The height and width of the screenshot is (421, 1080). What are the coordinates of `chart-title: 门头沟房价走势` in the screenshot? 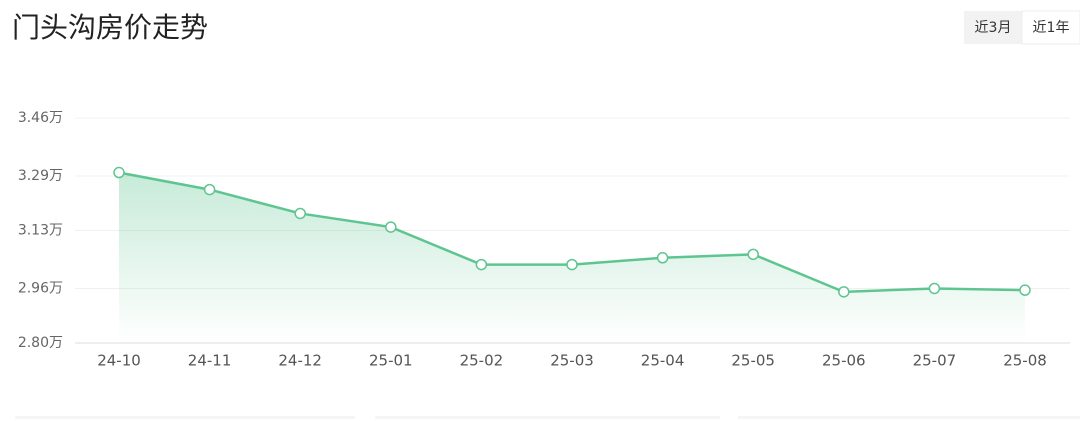 It's located at (110, 27).